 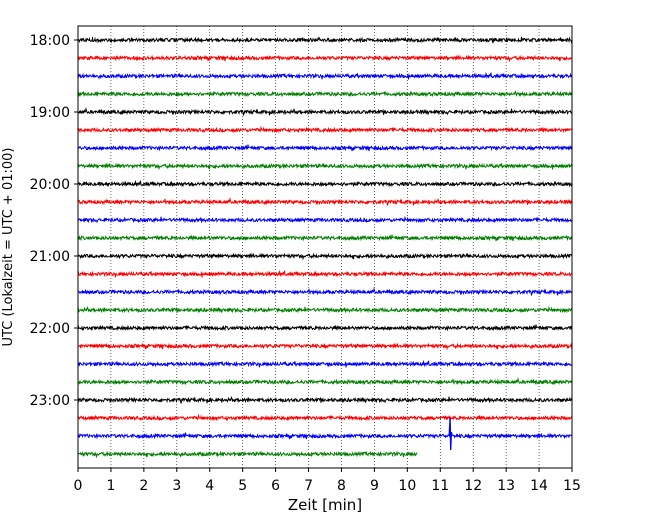 What do you see at coordinates (325, 505) in the screenshot?
I see `x-axis-title: Zeit [min]` at bounding box center [325, 505].